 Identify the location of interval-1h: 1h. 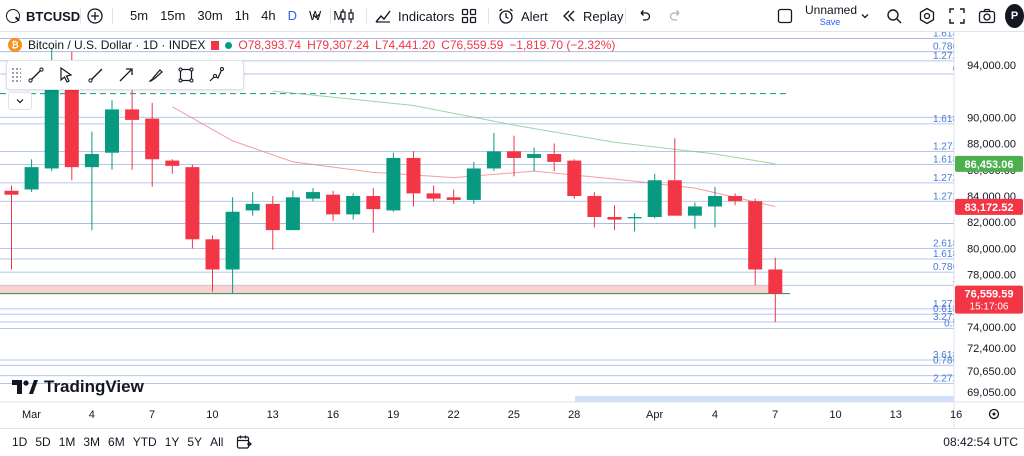
(242, 15).